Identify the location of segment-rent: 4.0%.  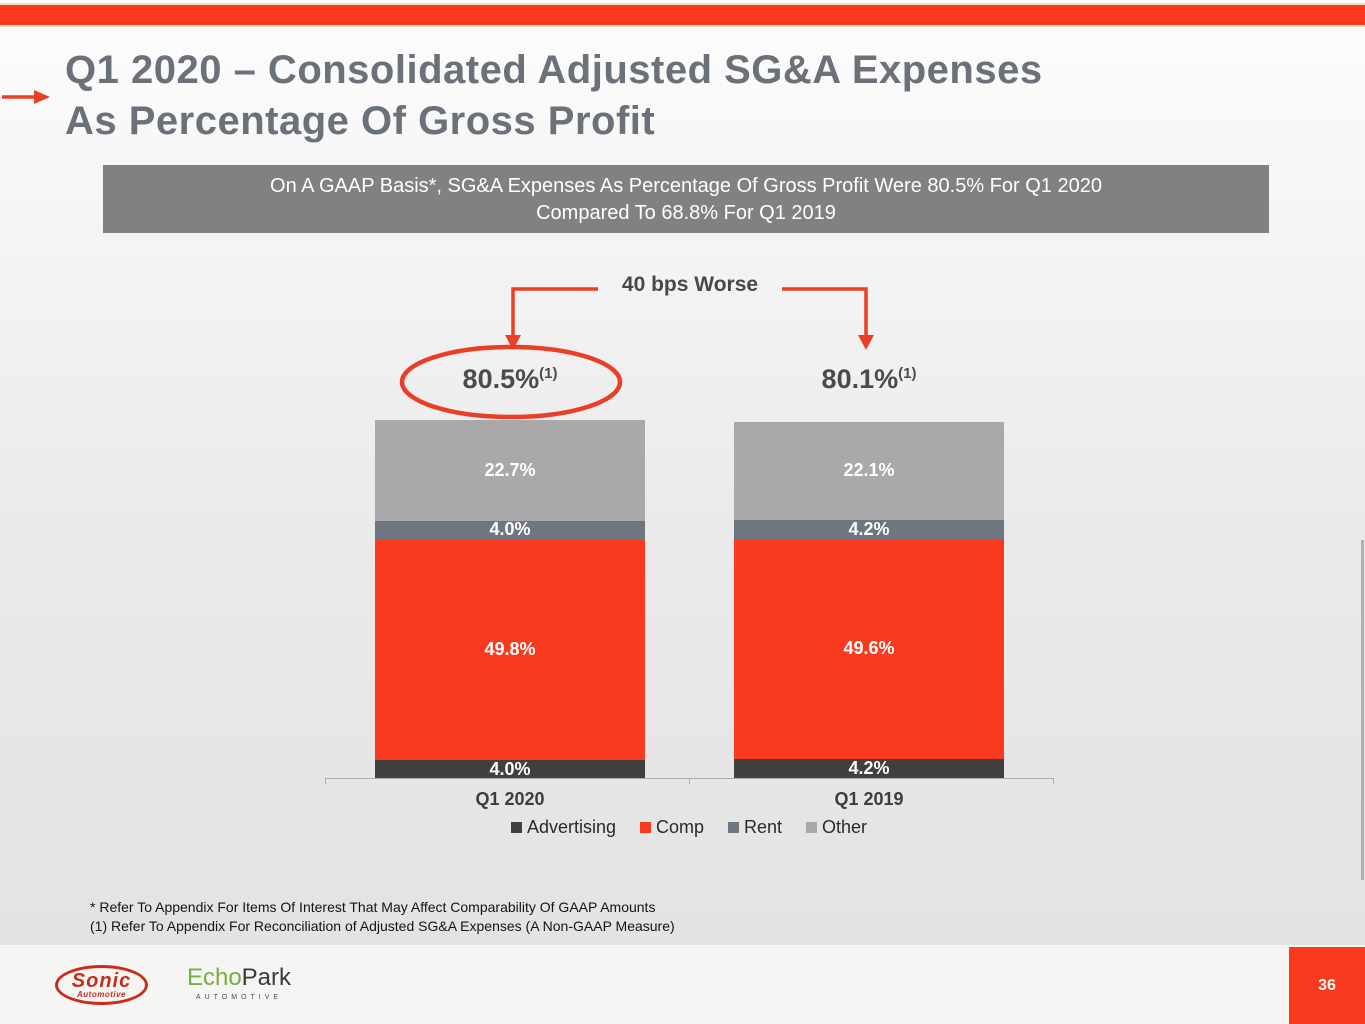
(510, 529).